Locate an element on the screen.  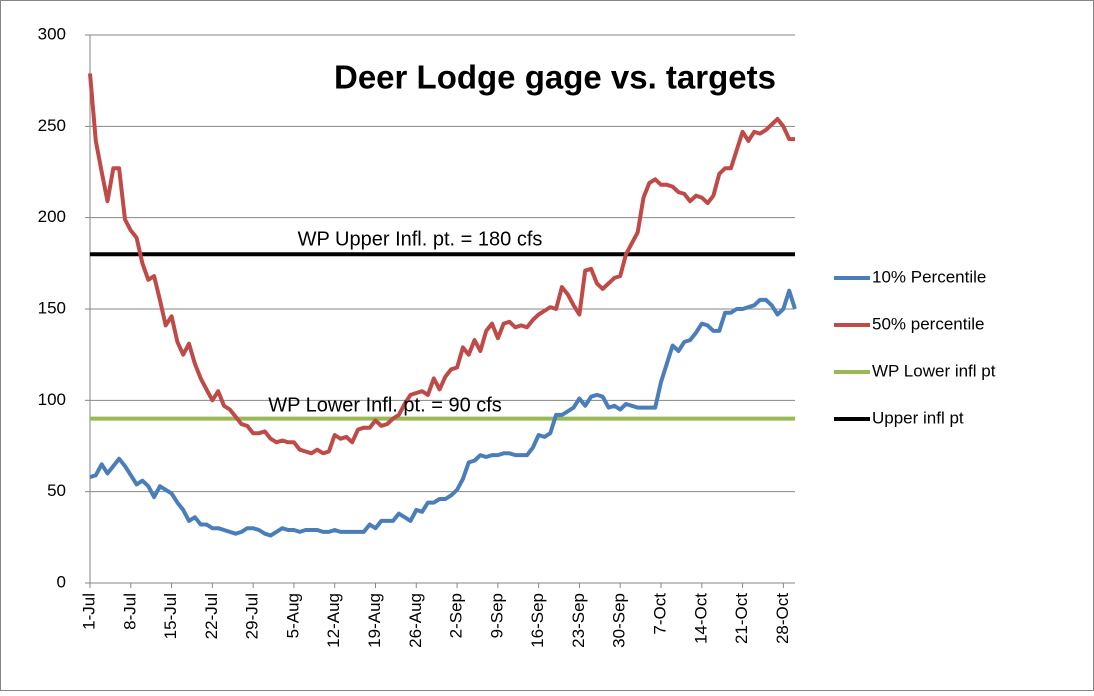
x-tick-label: 9-Sep is located at coordinates (496, 615).